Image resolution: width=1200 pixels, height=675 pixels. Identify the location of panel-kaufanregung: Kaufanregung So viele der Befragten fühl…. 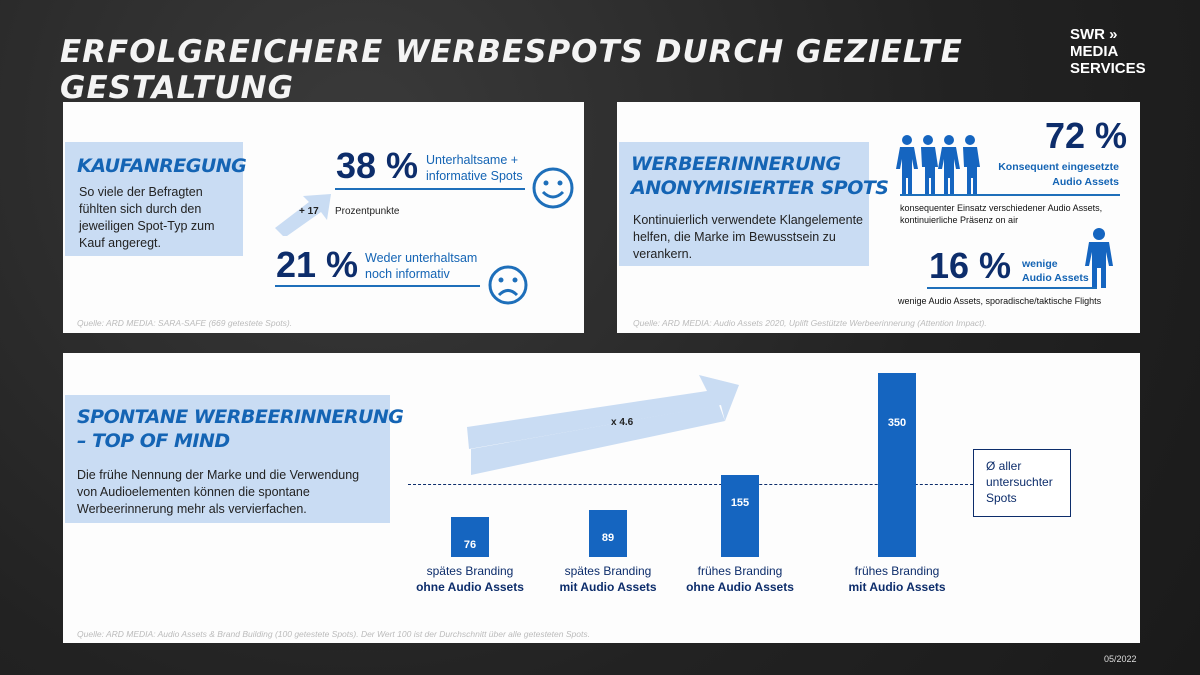
(323, 217).